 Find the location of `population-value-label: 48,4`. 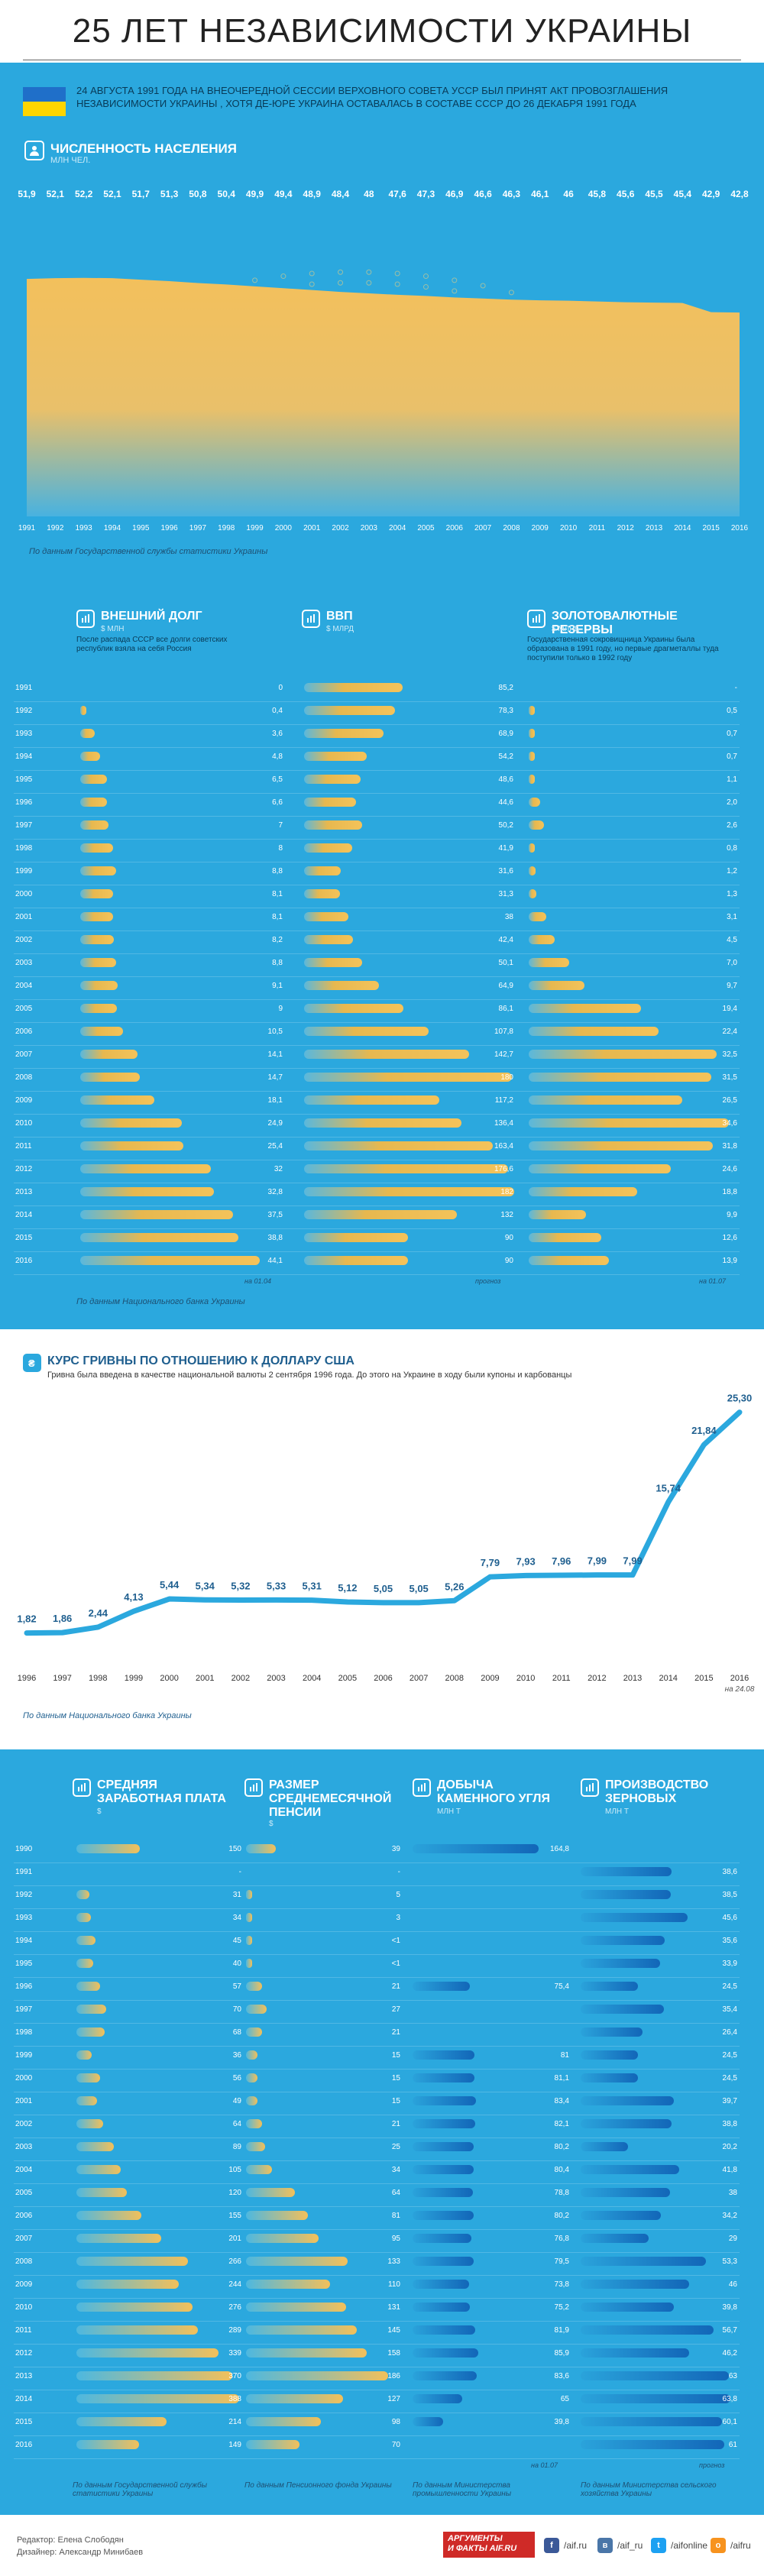

population-value-label: 48,4 is located at coordinates (341, 194).